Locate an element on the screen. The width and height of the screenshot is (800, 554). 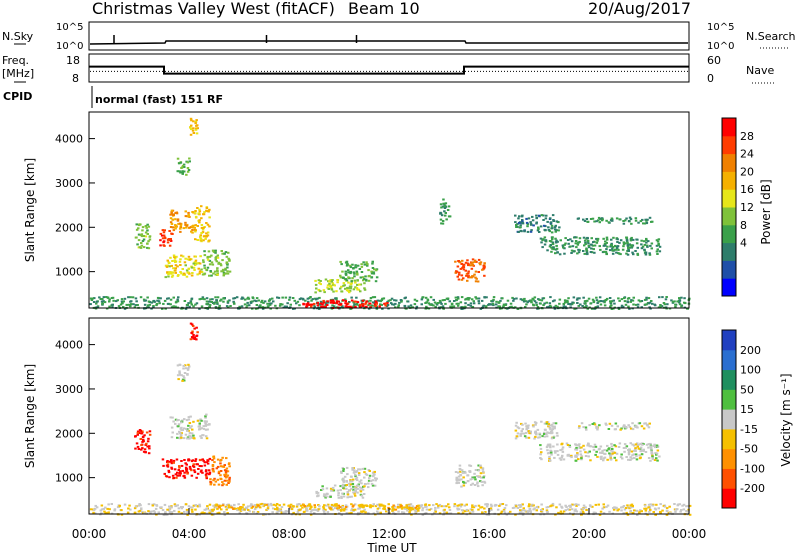
power-colorbar-frame is located at coordinates (729, 207).